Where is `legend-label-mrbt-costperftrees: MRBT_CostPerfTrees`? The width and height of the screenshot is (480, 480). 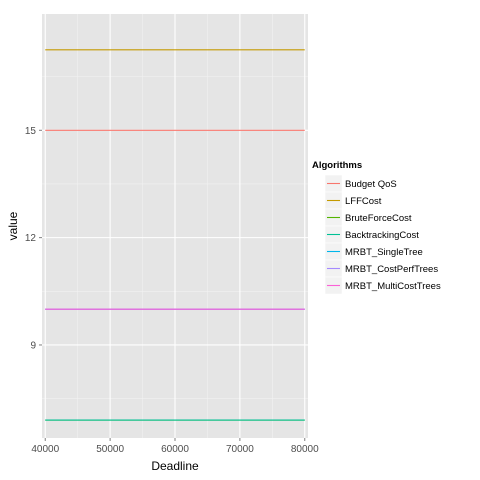 legend-label-mrbt-costperftrees: MRBT_CostPerfTrees is located at coordinates (391, 269).